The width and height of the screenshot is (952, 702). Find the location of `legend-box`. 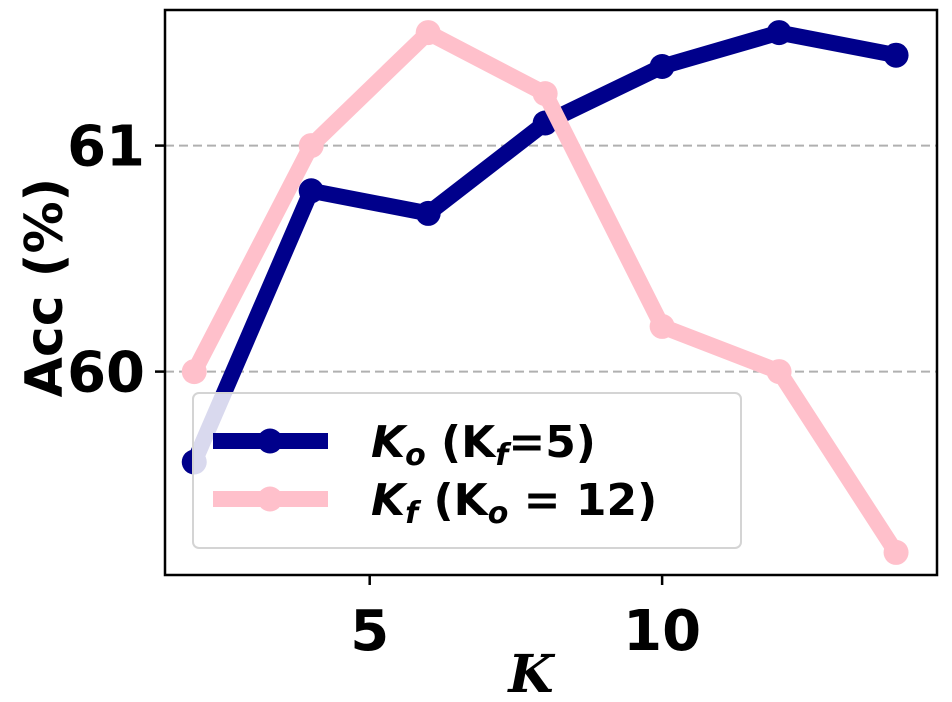

legend-box is located at coordinates (467, 470).